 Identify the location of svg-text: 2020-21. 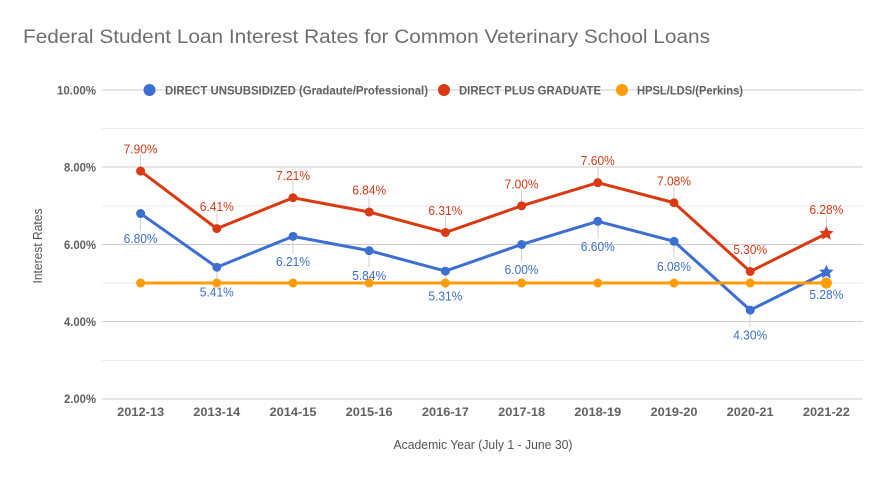
(750, 412).